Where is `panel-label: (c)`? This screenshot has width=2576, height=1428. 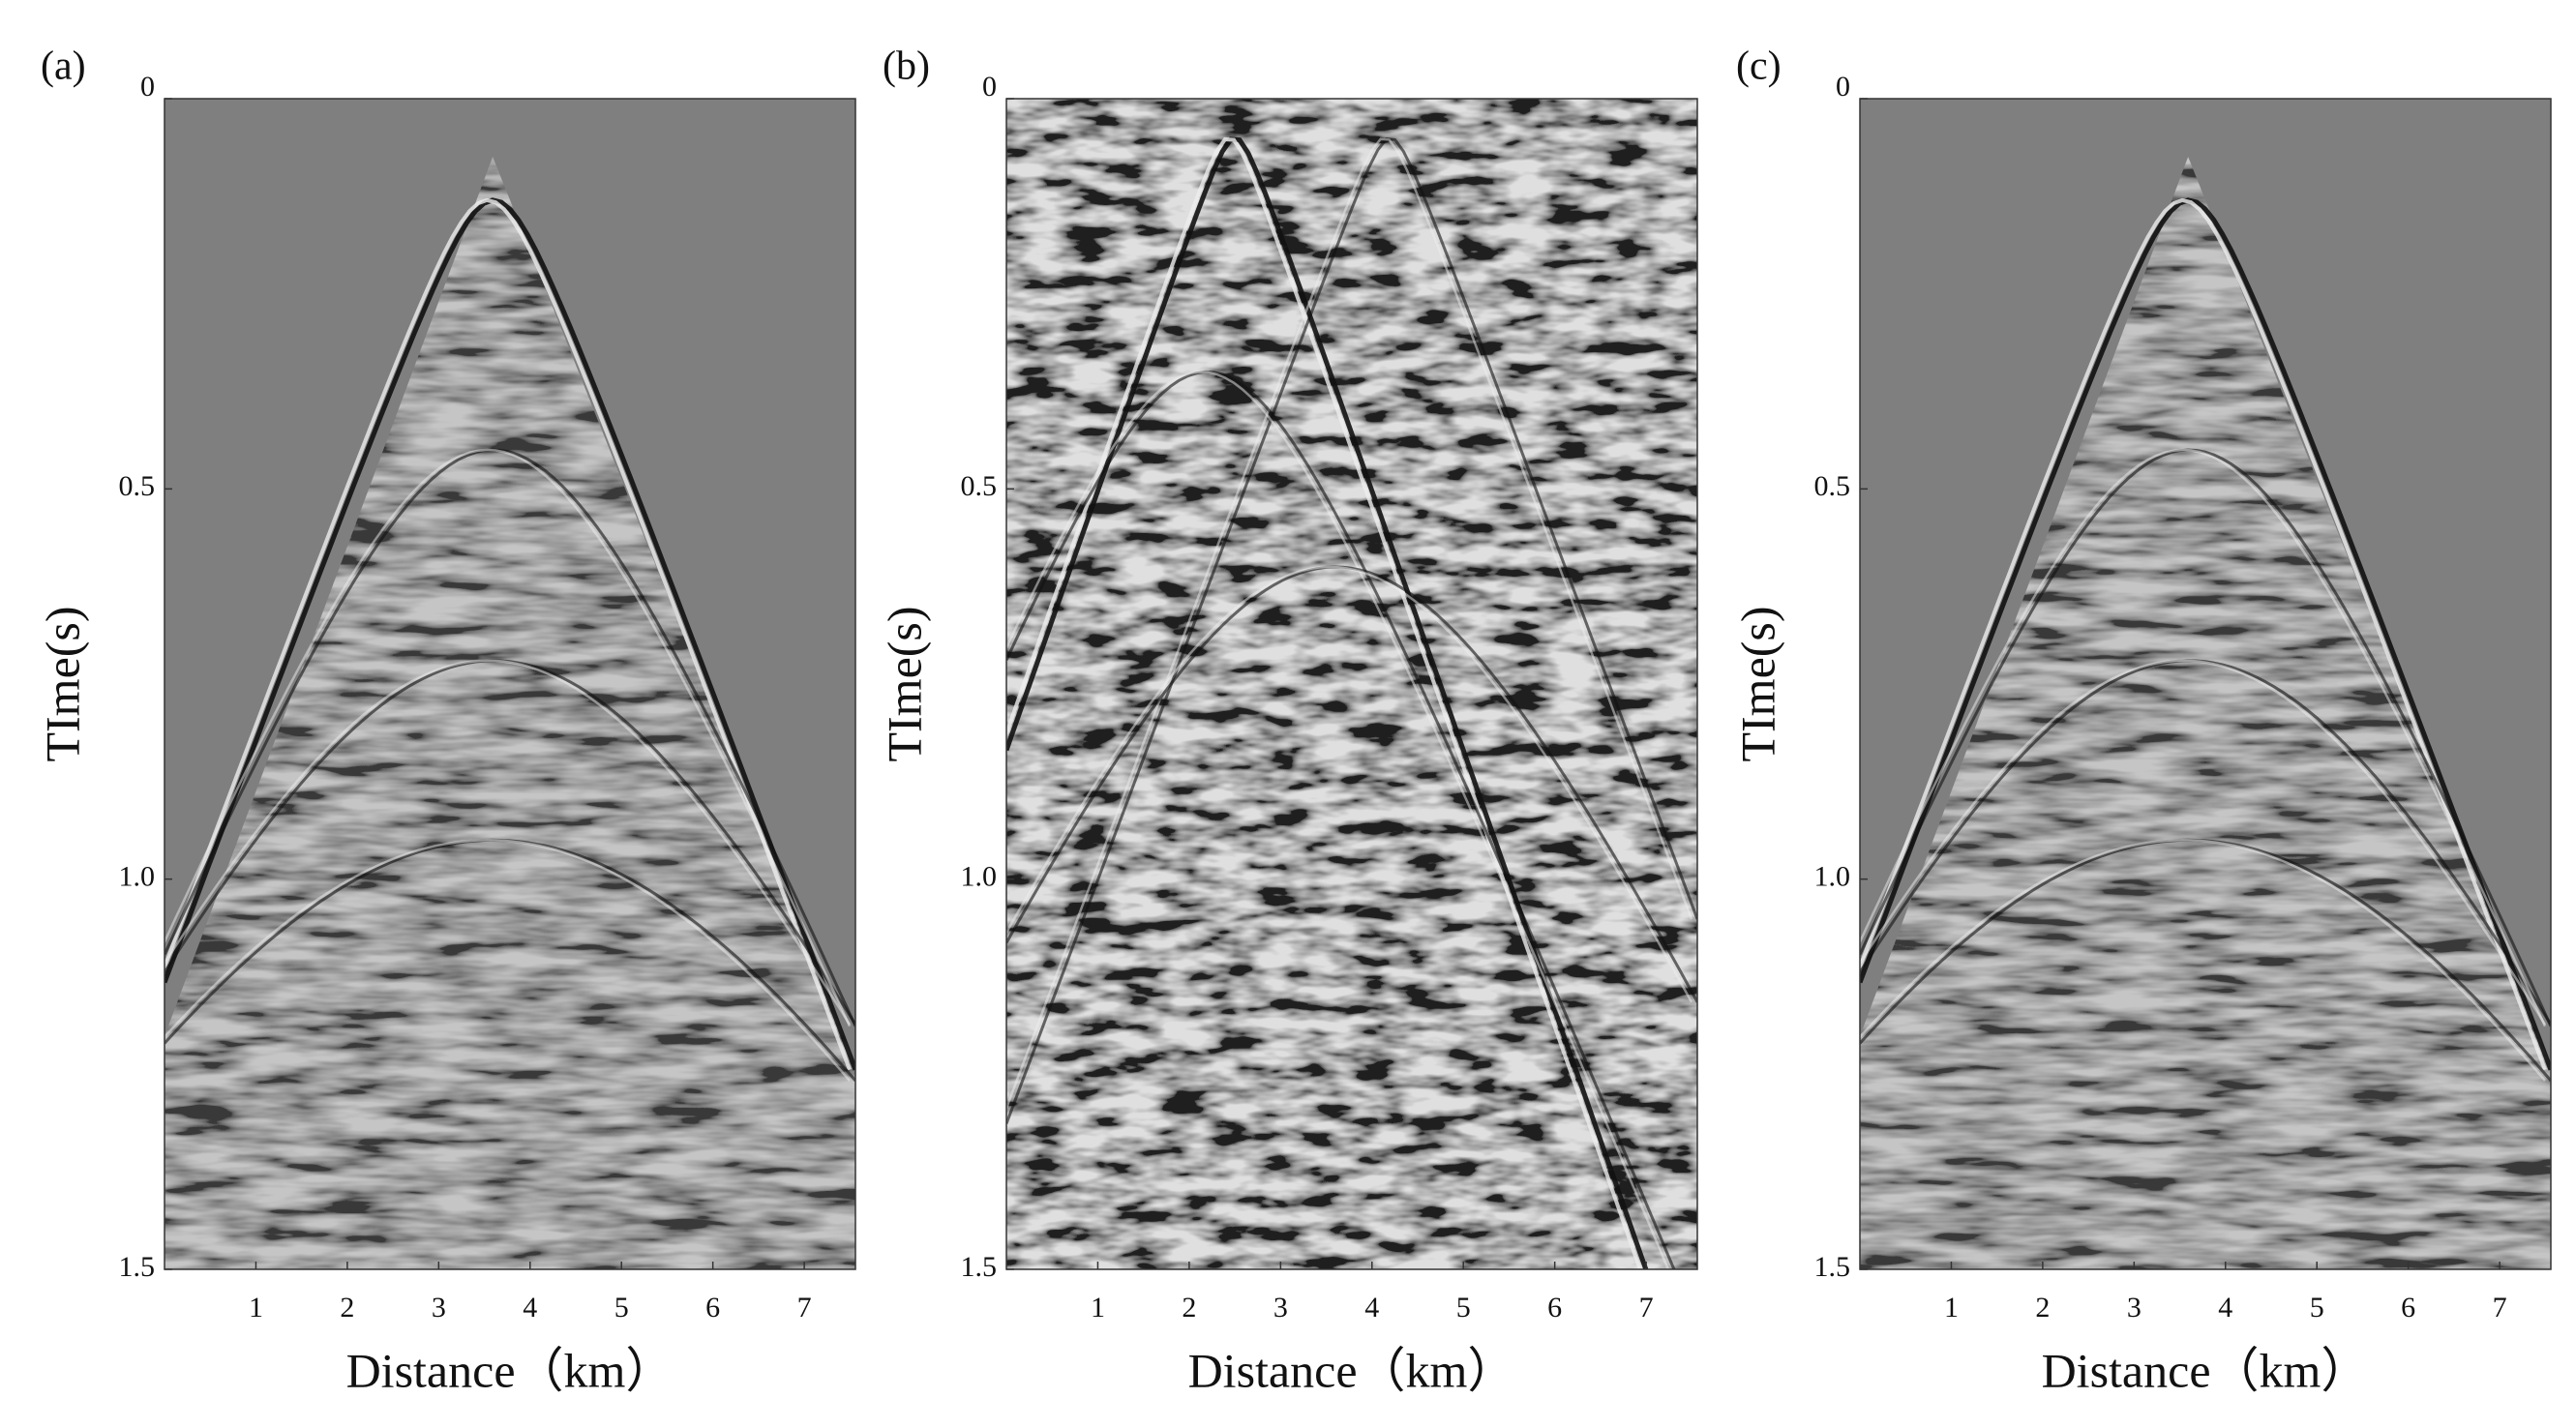 panel-label: (c) is located at coordinates (1759, 67).